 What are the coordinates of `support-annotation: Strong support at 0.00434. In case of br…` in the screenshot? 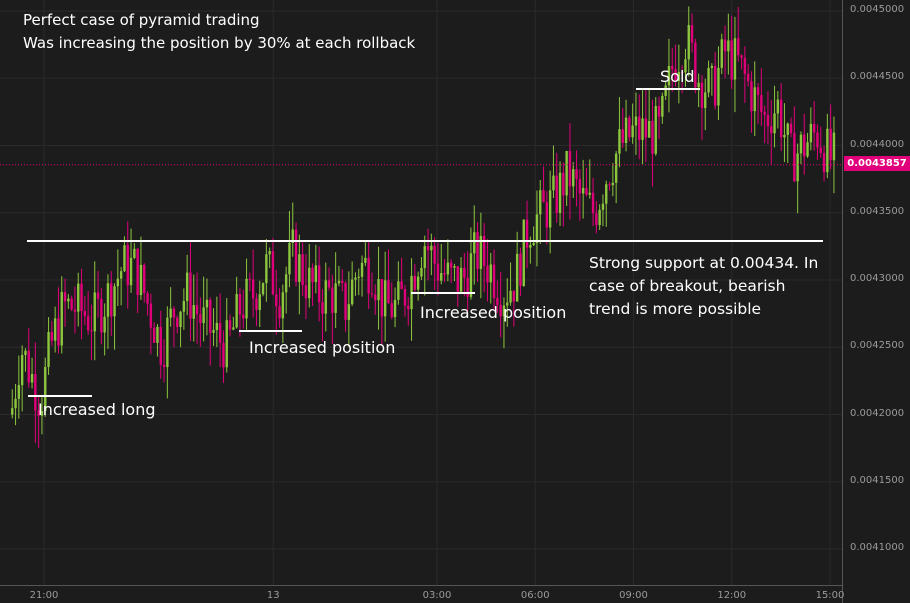 It's located at (704, 286).